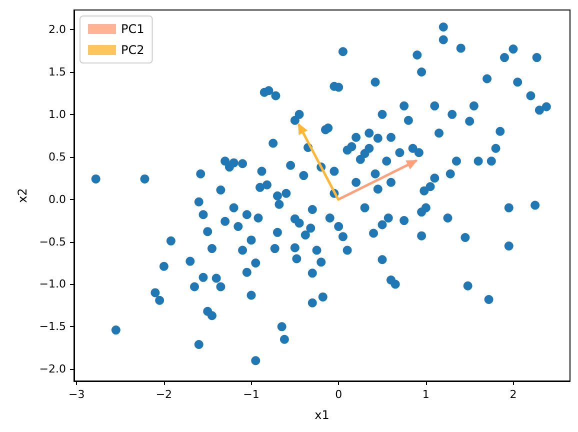 The image size is (578, 432). Describe the element at coordinates (52, 284) in the screenshot. I see `y-tick-label: −1.0` at that location.